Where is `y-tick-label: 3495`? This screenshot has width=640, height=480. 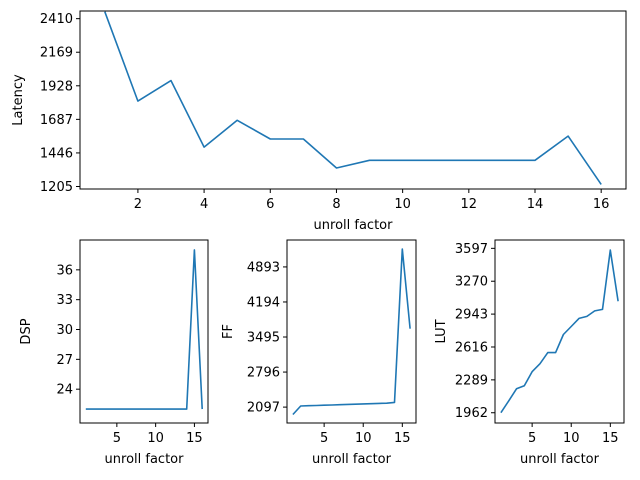
y-tick-label: 3495 is located at coordinates (263, 338).